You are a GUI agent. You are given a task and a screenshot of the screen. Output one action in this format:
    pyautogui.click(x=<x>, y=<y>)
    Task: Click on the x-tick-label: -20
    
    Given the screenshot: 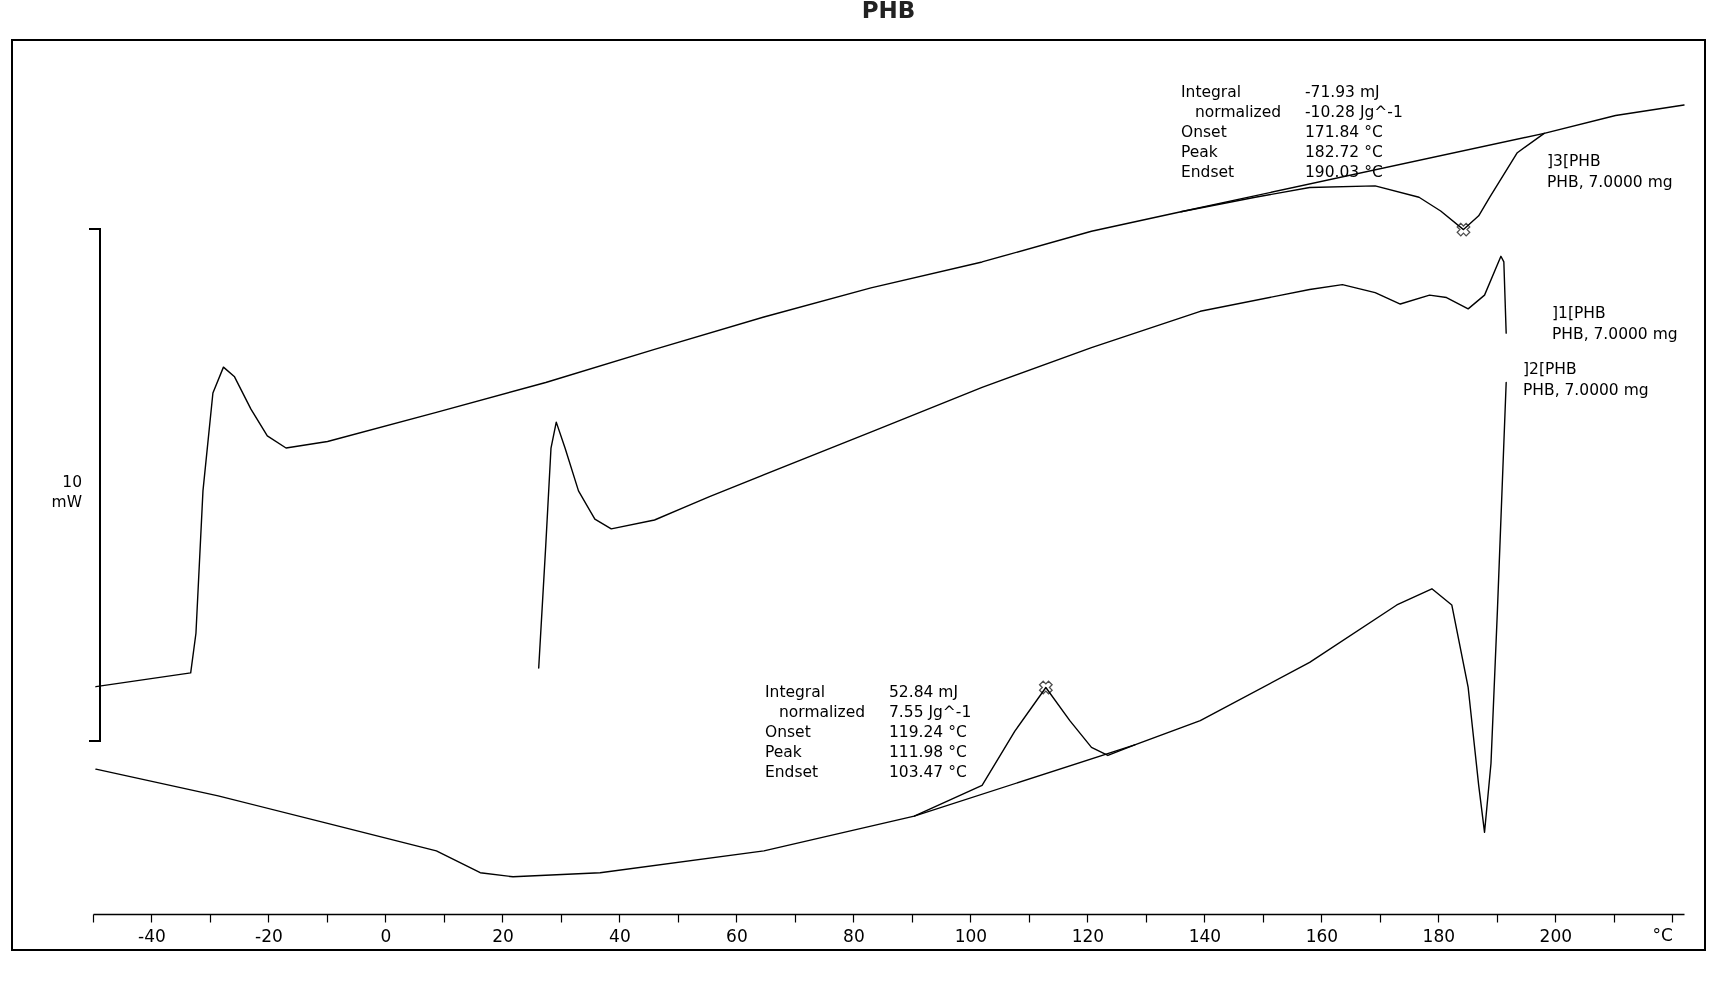 What is the action you would take?
    pyautogui.click(x=269, y=935)
    